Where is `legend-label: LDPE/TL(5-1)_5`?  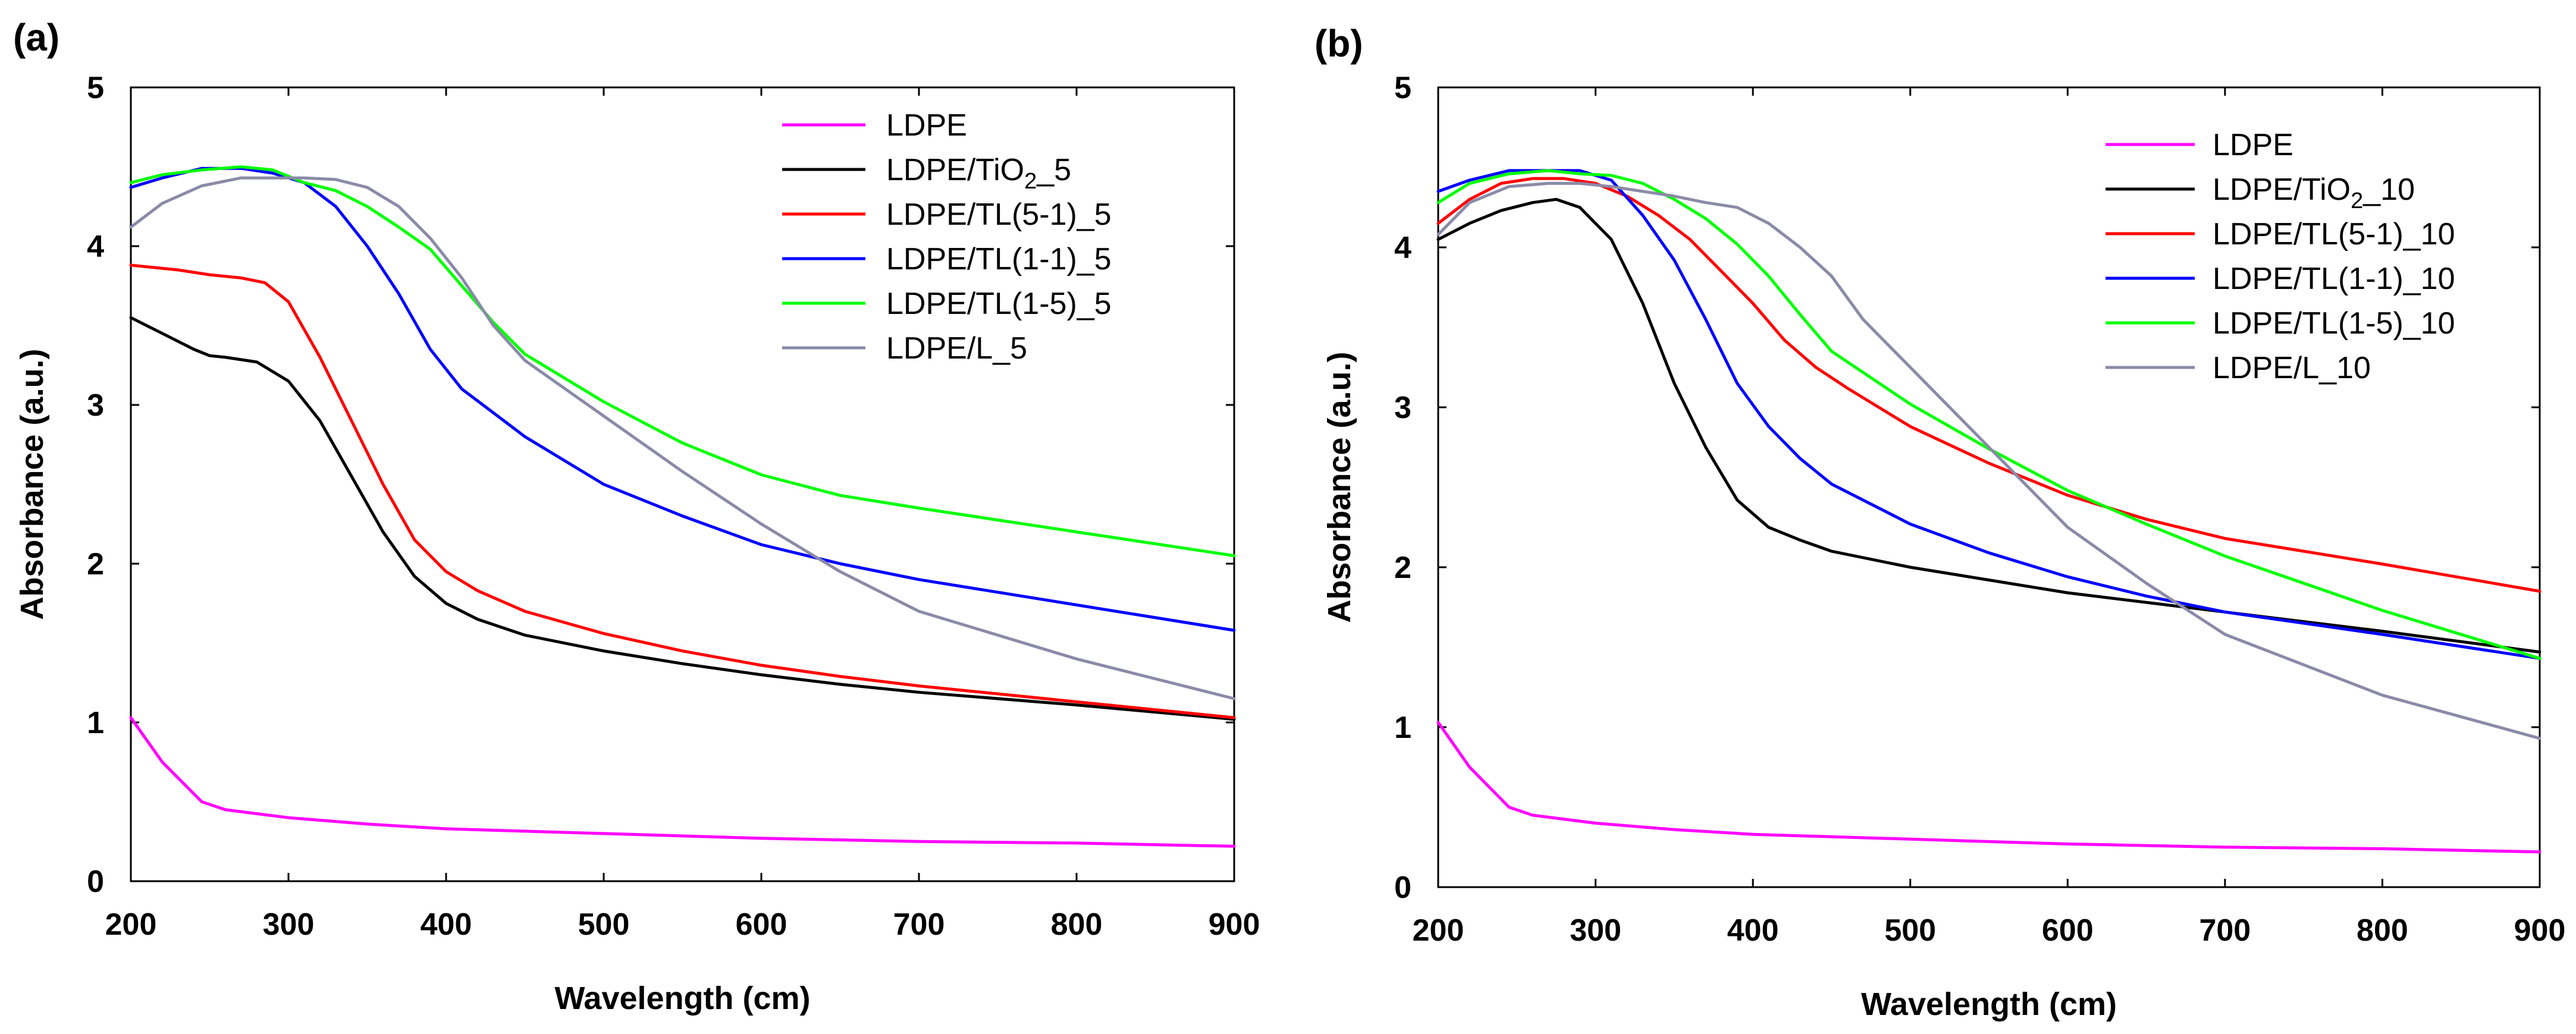 legend-label: LDPE/TL(5-1)_5 is located at coordinates (999, 214).